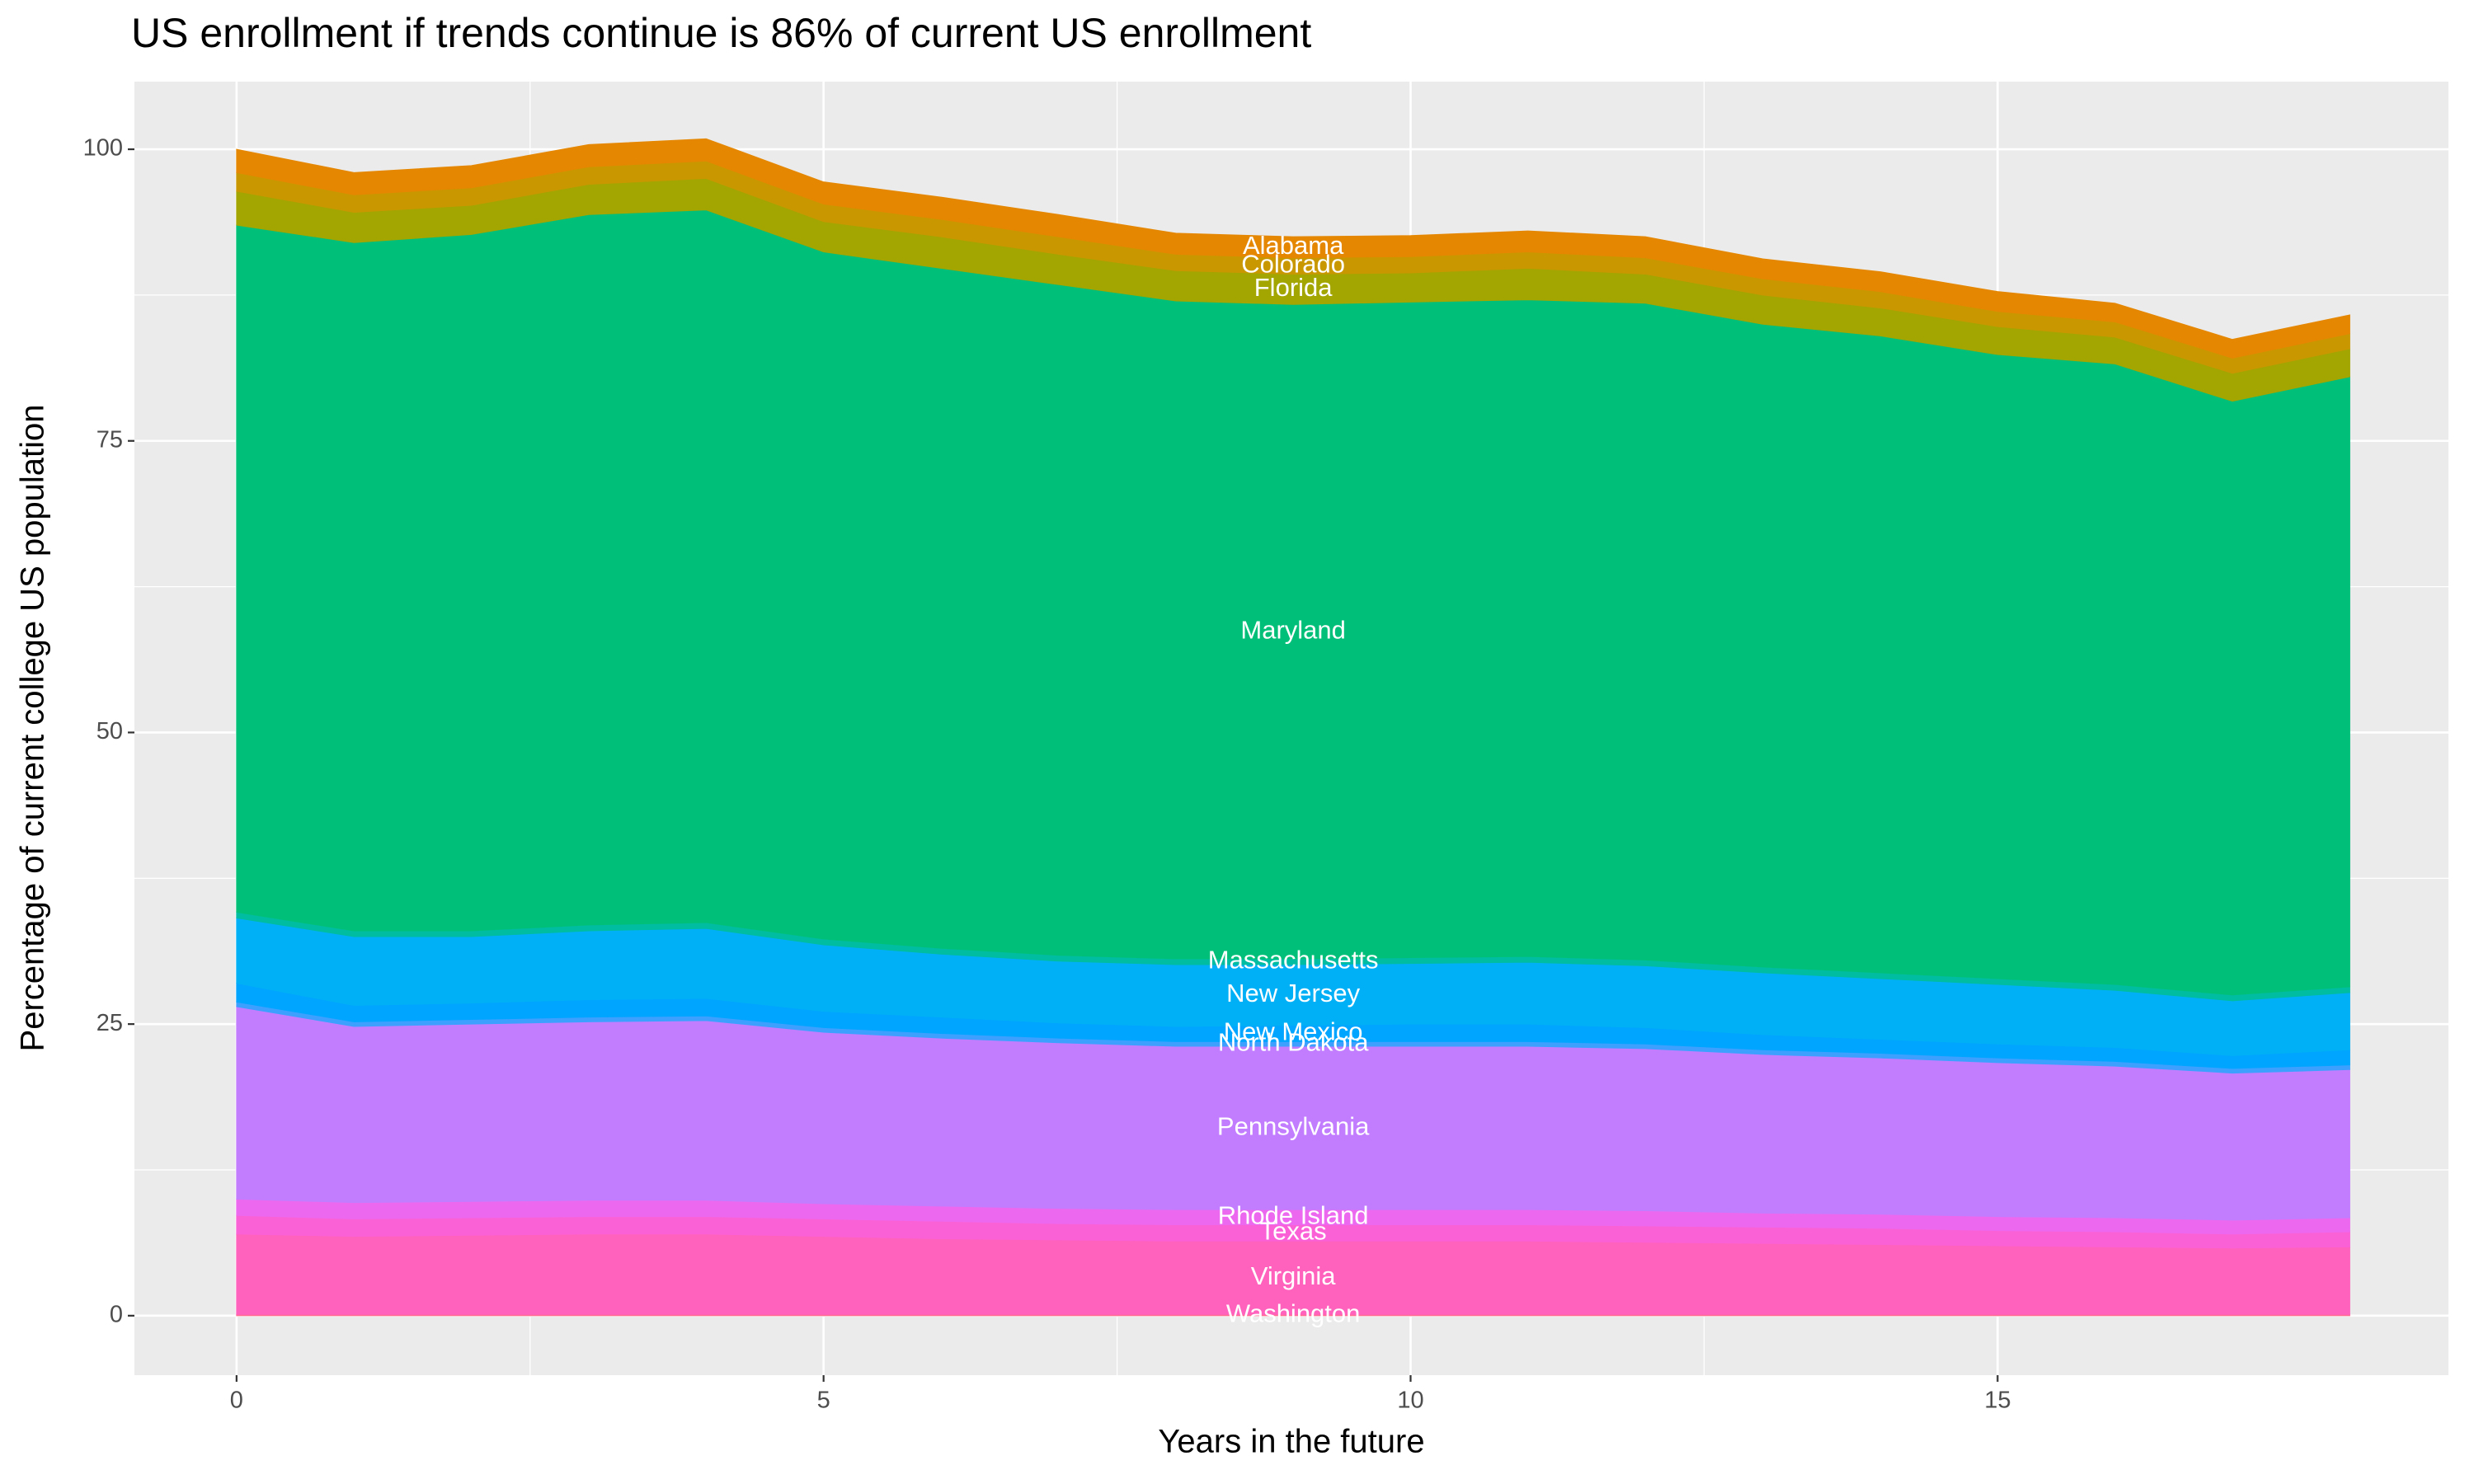 Image resolution: width=2474 pixels, height=1484 pixels. Describe the element at coordinates (103, 148) in the screenshot. I see `y-tick-label: 100` at that location.